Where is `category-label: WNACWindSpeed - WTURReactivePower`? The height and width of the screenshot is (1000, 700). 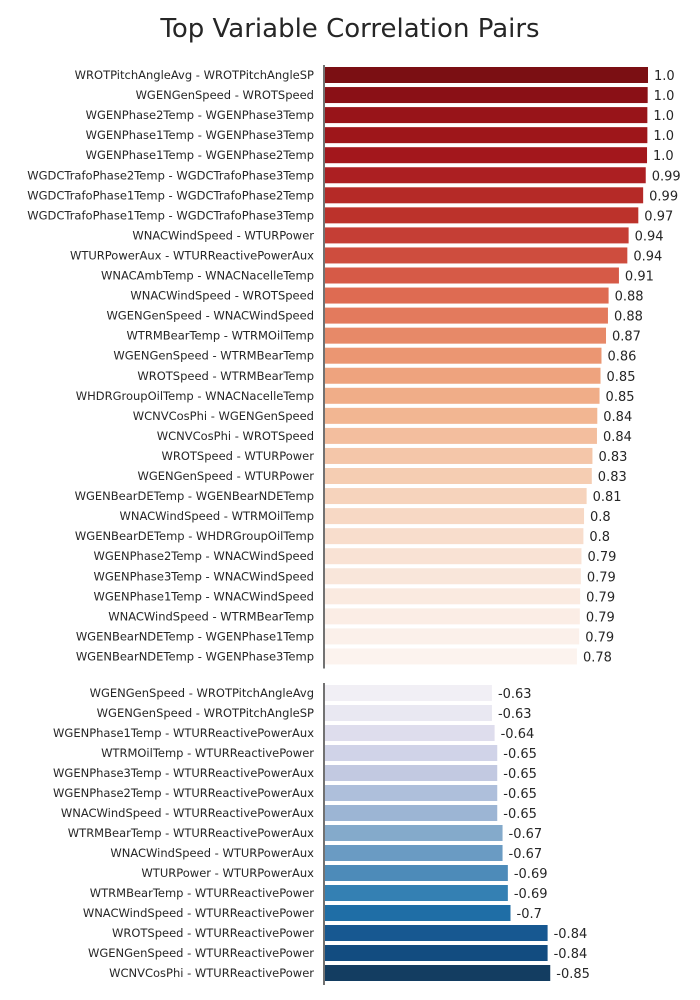
category-label: WNACWindSpeed - WTURReactivePower is located at coordinates (198, 913).